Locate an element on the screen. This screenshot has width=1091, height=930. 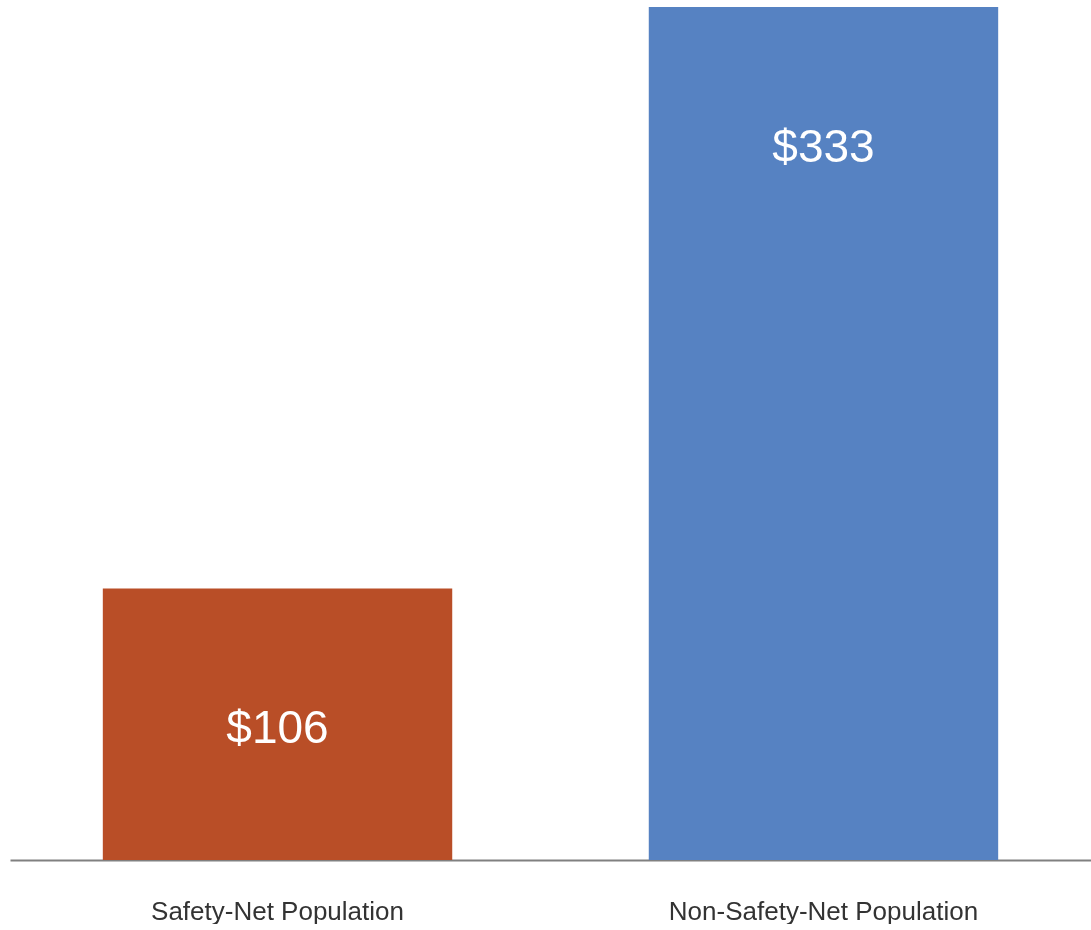
x-tick-label: Safety-Net Population is located at coordinates (277, 910).